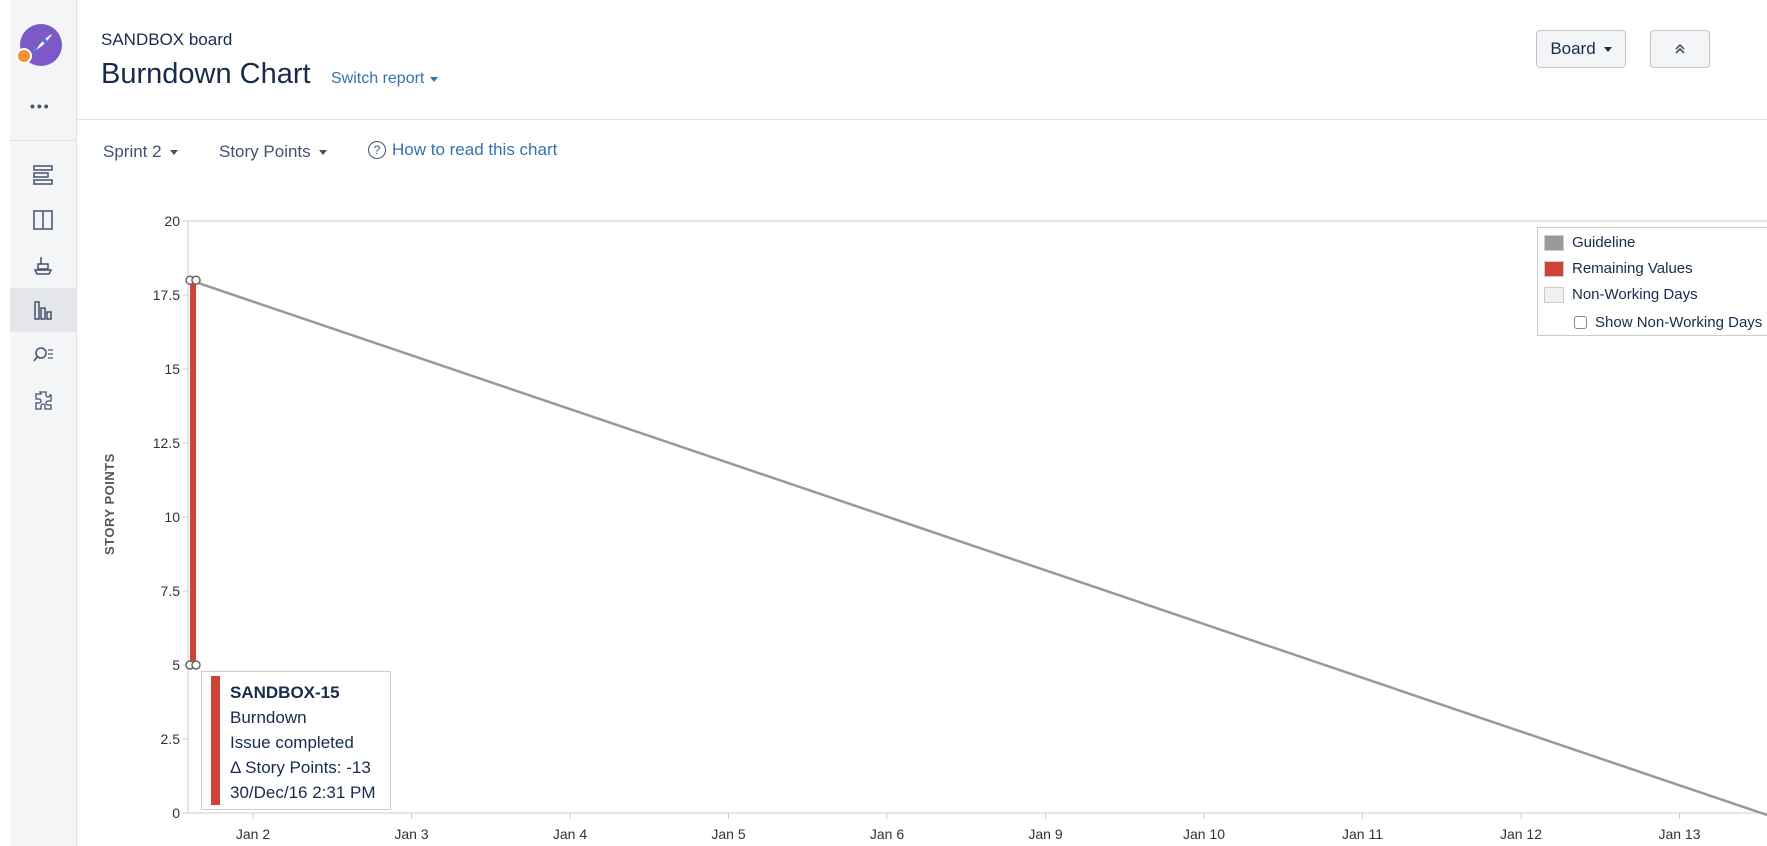  I want to click on legend-label: Guideline, so click(1604, 242).